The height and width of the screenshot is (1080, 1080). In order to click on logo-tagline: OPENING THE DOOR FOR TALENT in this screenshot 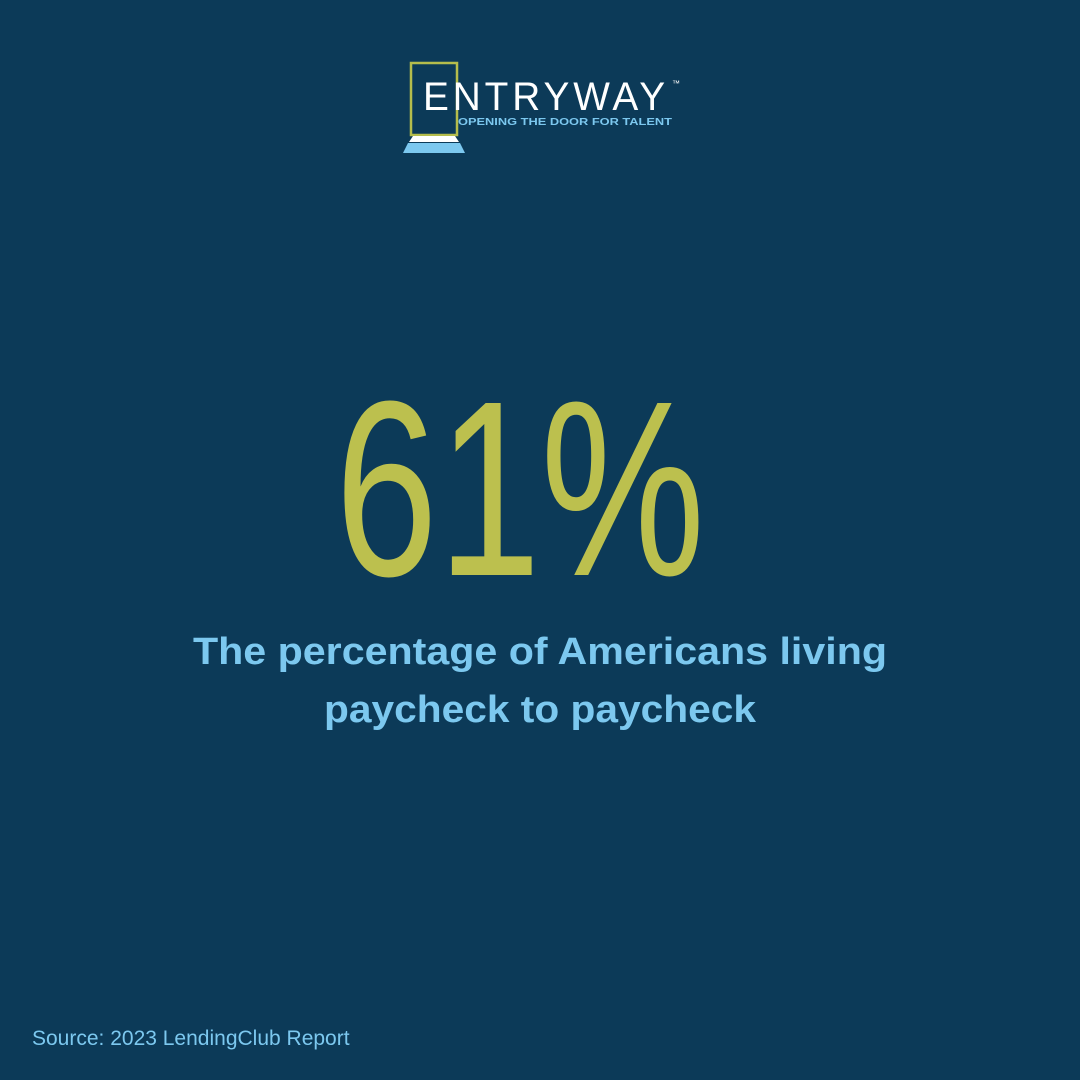, I will do `click(565, 122)`.